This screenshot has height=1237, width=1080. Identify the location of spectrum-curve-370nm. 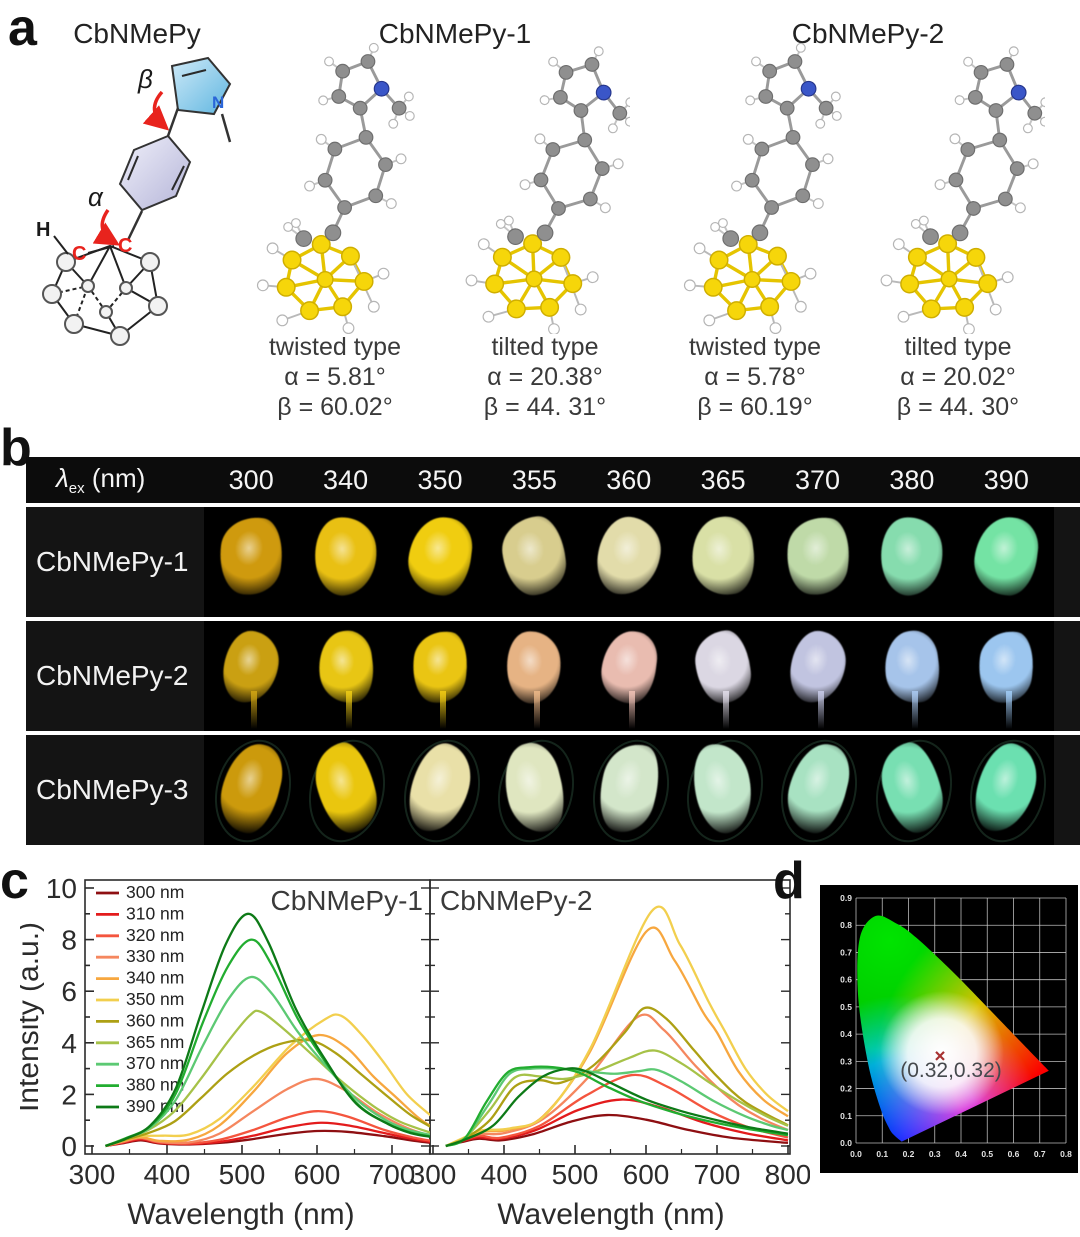
(617, 1107).